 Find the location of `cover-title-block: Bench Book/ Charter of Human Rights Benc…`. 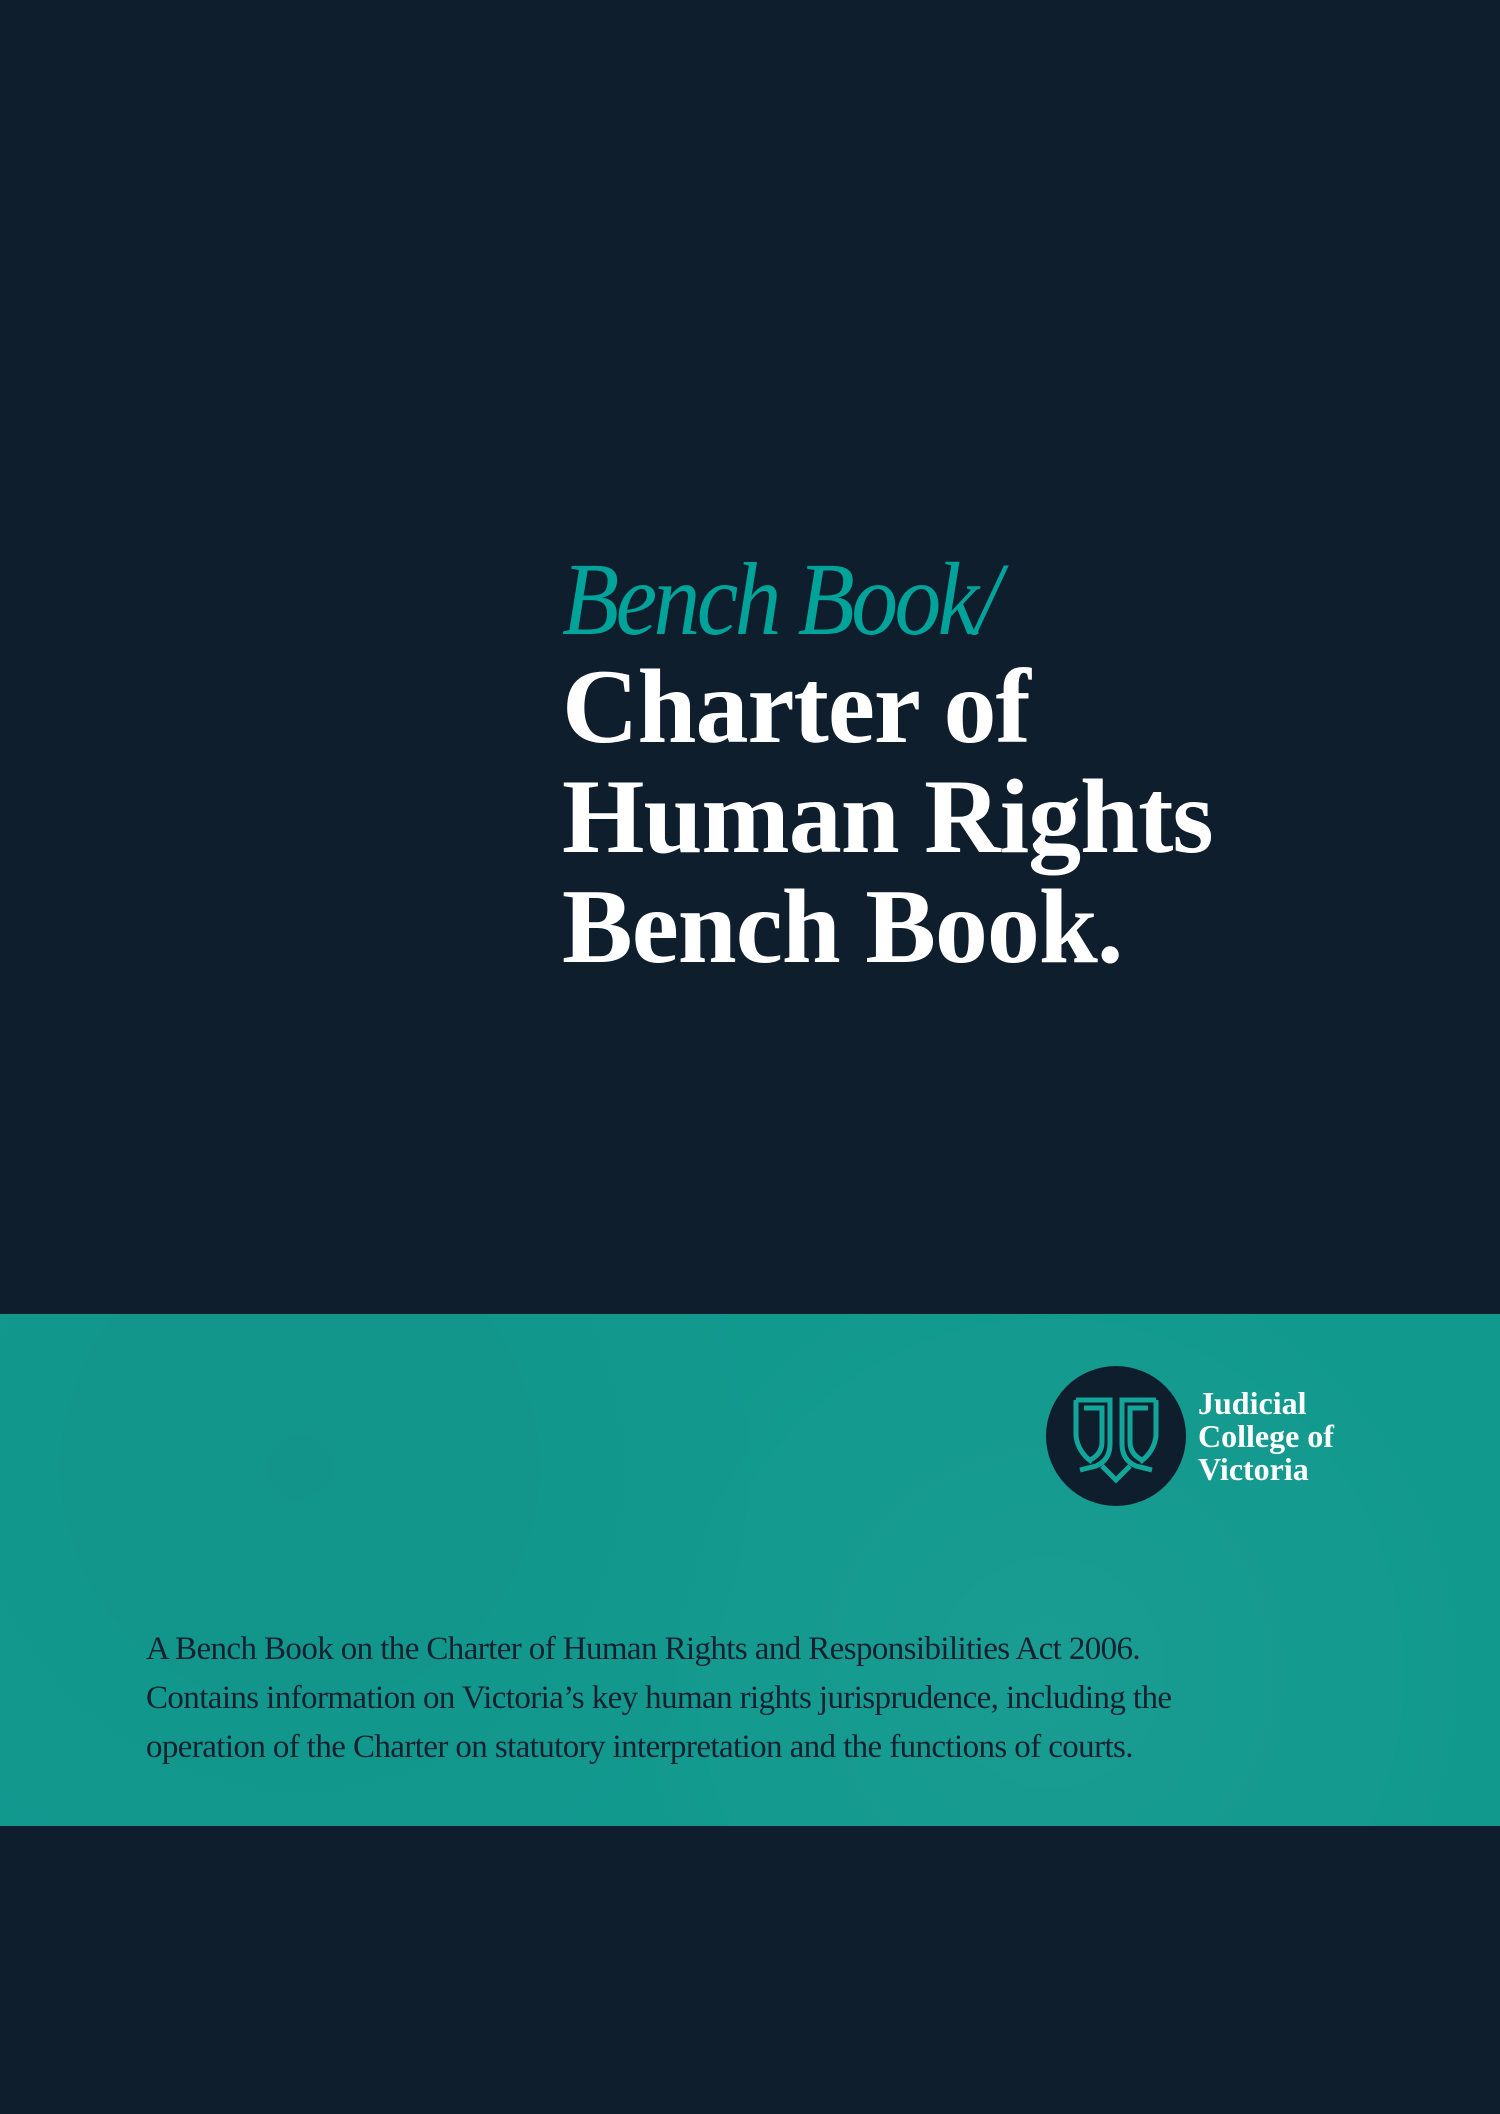

cover-title-block: Bench Book/ Charter of Human Rights Benc… is located at coordinates (888, 763).